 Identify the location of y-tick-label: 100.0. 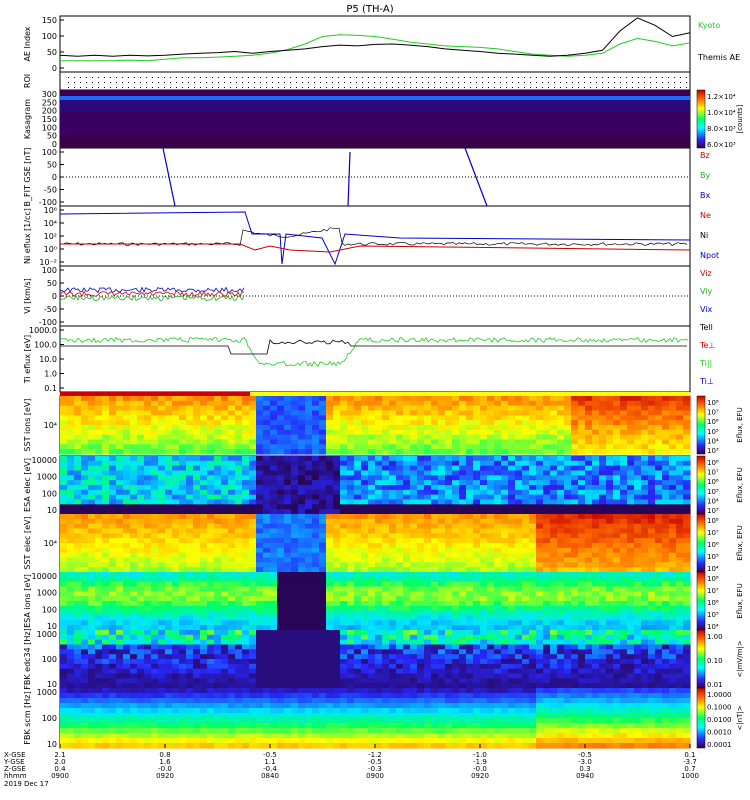
(45, 345).